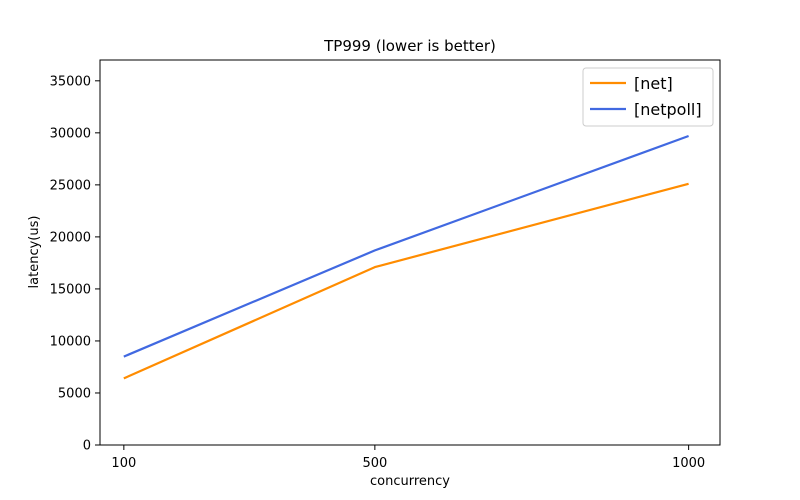 This screenshot has height=500, width=800. Describe the element at coordinates (70, 237) in the screenshot. I see `y-tick-label-4: 20000` at that location.